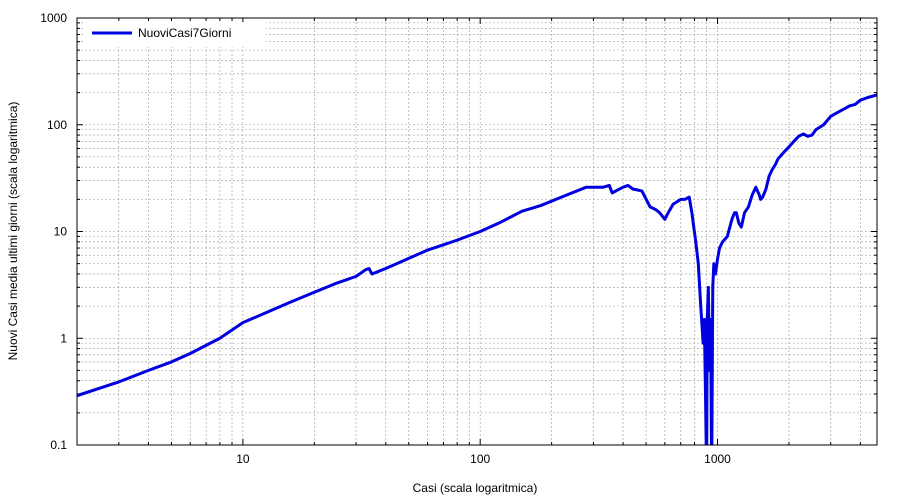 Image resolution: width=900 pixels, height=500 pixels. What do you see at coordinates (243, 459) in the screenshot?
I see `x-tick-label: 10` at bounding box center [243, 459].